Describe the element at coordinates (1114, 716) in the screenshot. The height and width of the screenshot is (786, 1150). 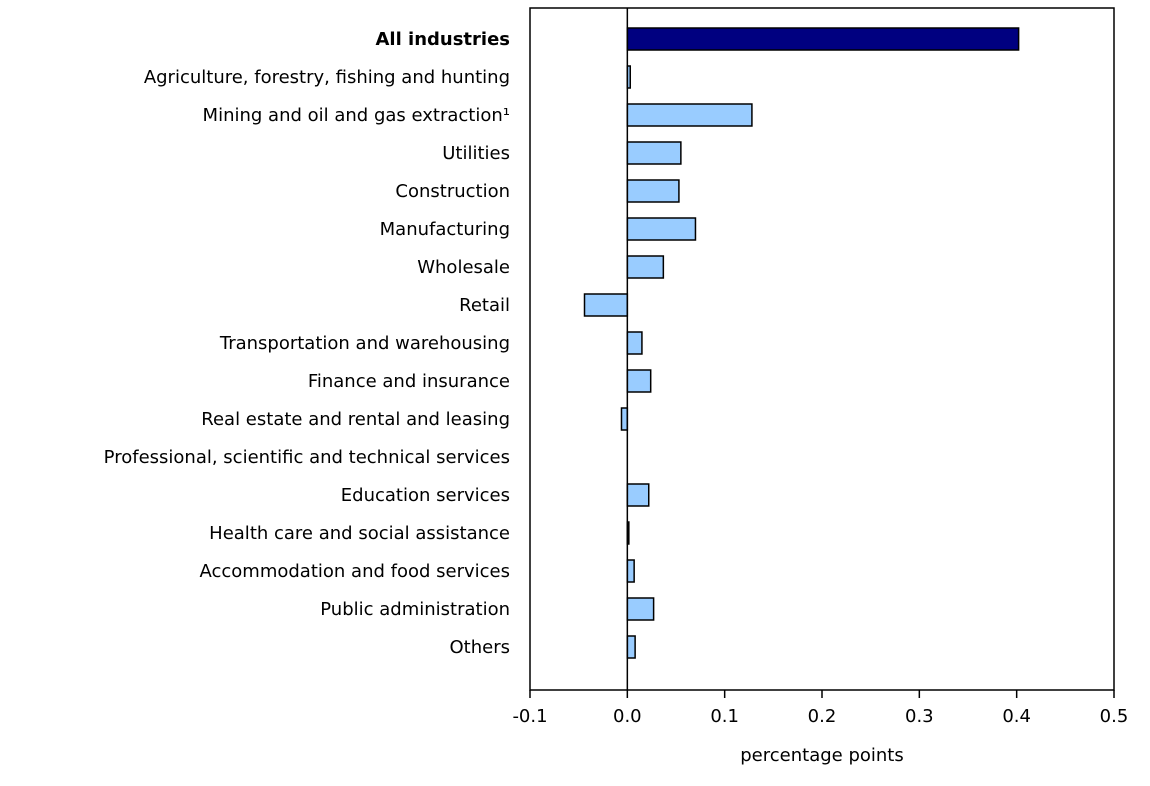
I see `x-tick-label: 0.5` at that location.